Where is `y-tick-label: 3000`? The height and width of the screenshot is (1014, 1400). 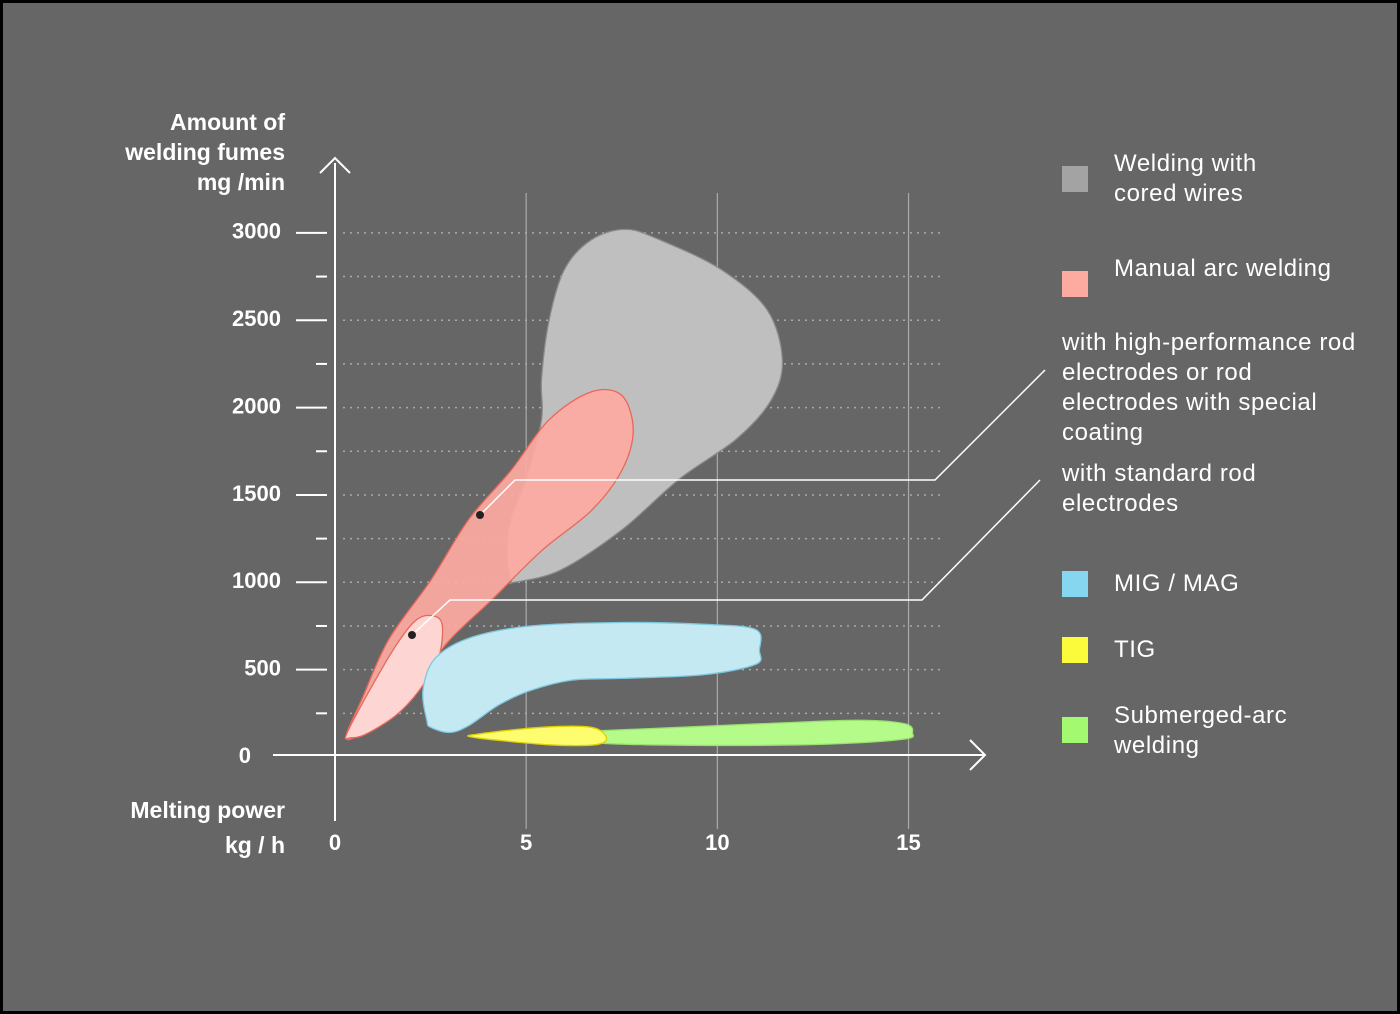 y-tick-label: 3000 is located at coordinates (256, 231).